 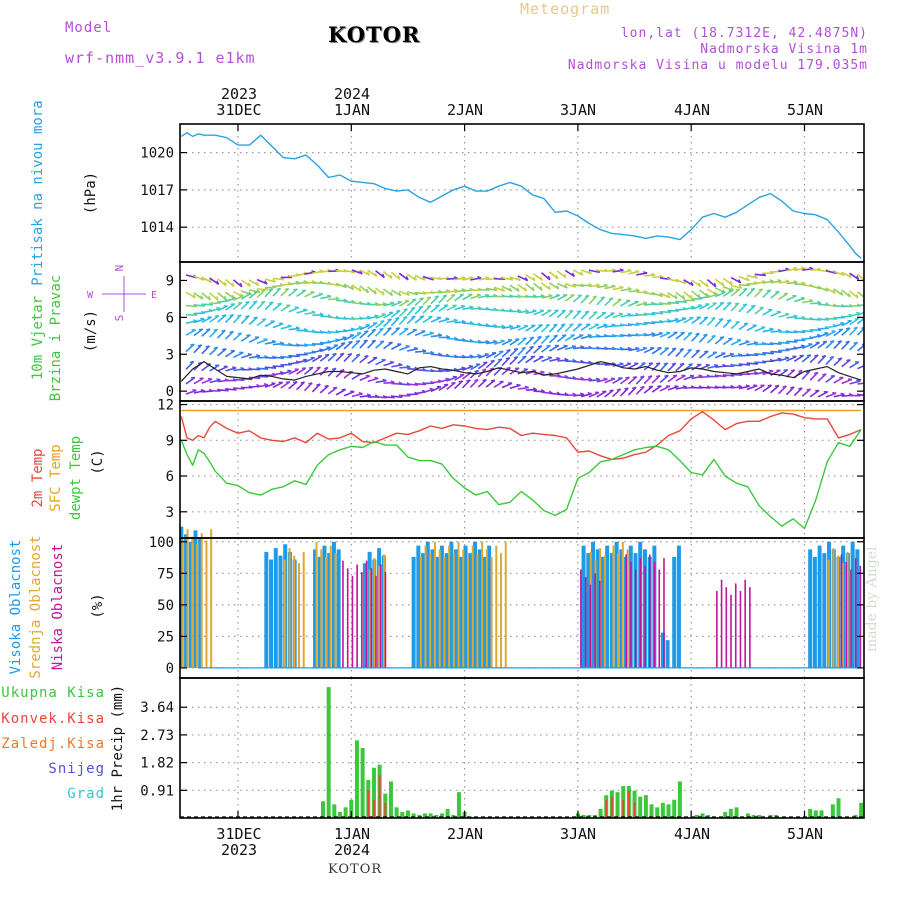 What do you see at coordinates (16, 607) in the screenshot?
I see `high-cloud-axis-label: Visoka Oblacnost` at bounding box center [16, 607].